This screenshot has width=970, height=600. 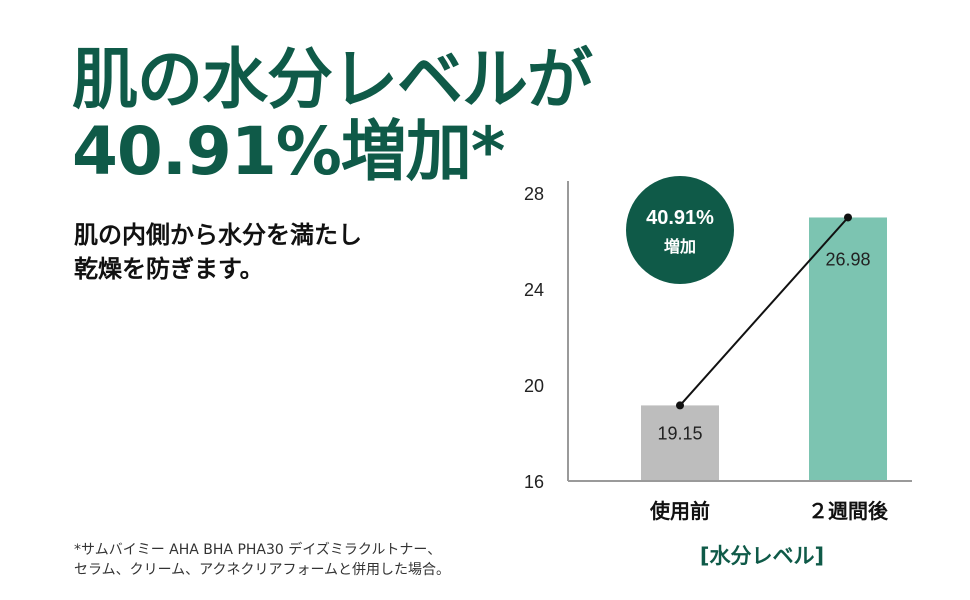 What do you see at coordinates (762, 556) in the screenshot?
I see `x-axis-title: [水分レベル]` at bounding box center [762, 556].